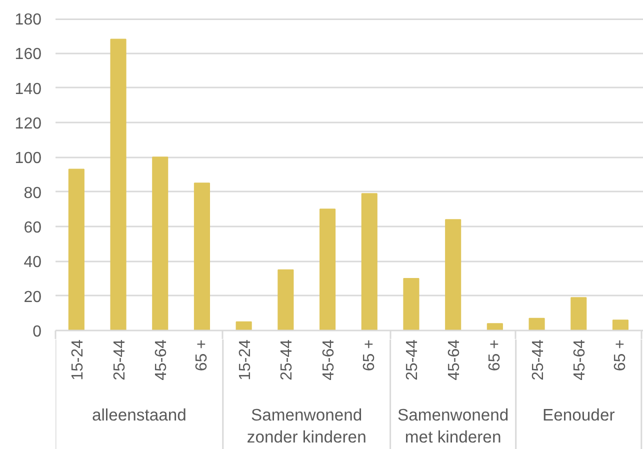 The image size is (643, 449). Describe the element at coordinates (28, 159) in the screenshot. I see `y-tick-label: 100` at that location.